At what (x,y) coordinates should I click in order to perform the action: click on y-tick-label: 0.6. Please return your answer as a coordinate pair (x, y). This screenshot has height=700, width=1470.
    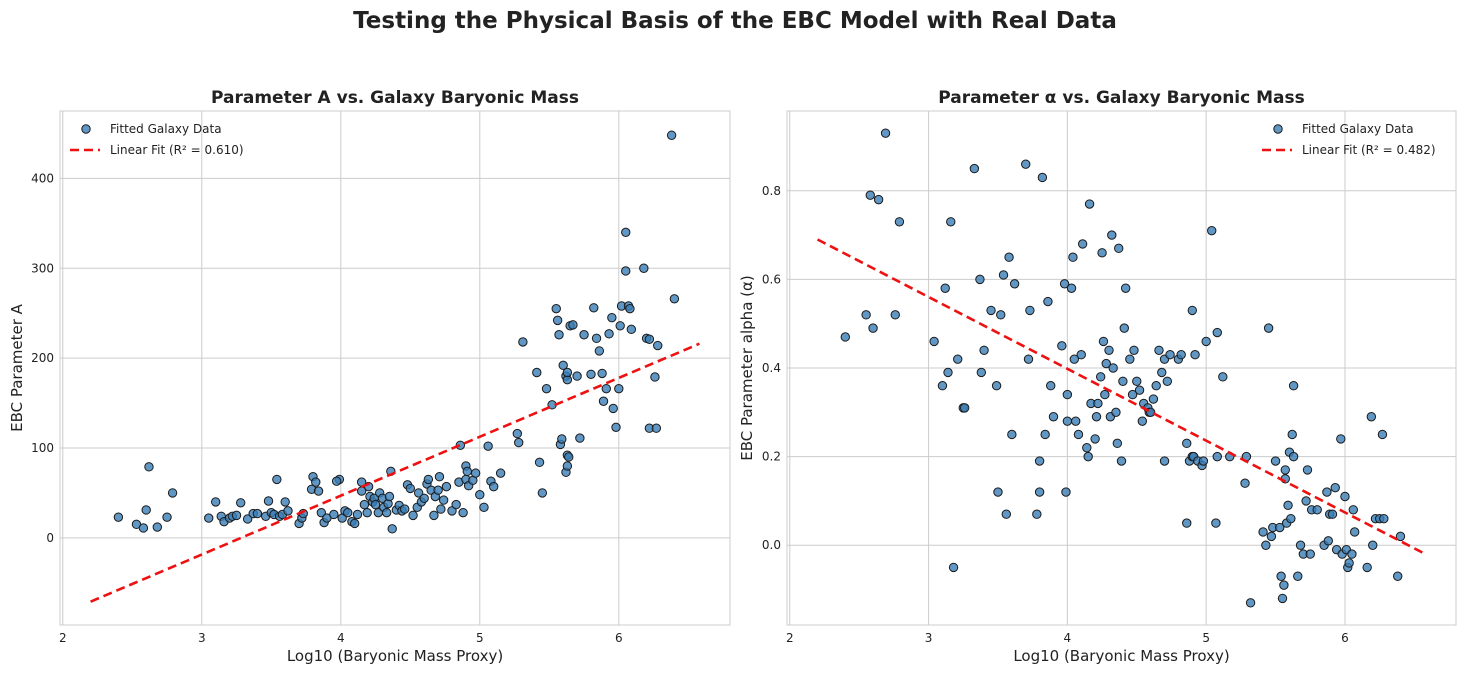
    Looking at the image, I should click on (771, 279).